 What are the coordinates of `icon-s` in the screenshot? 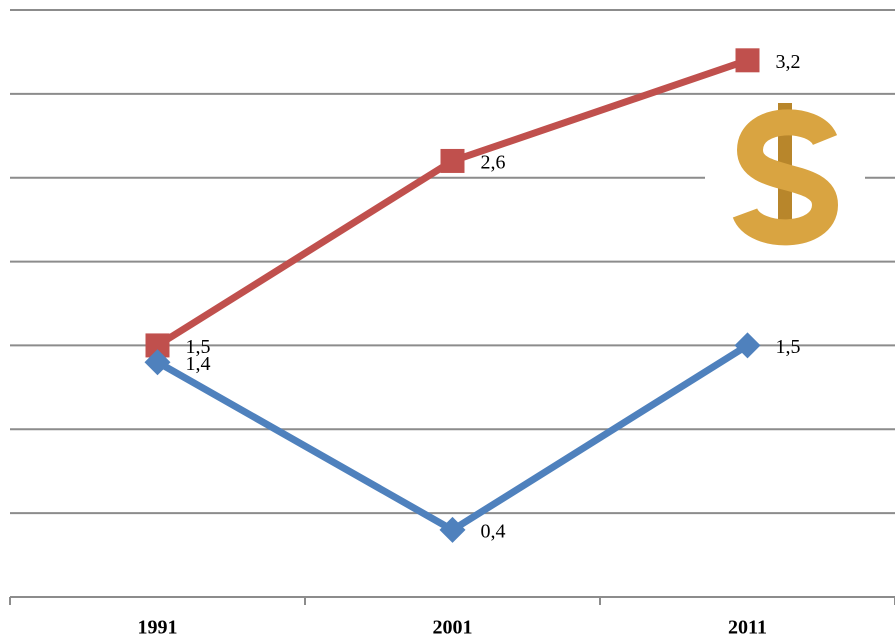 It's located at (785, 177).